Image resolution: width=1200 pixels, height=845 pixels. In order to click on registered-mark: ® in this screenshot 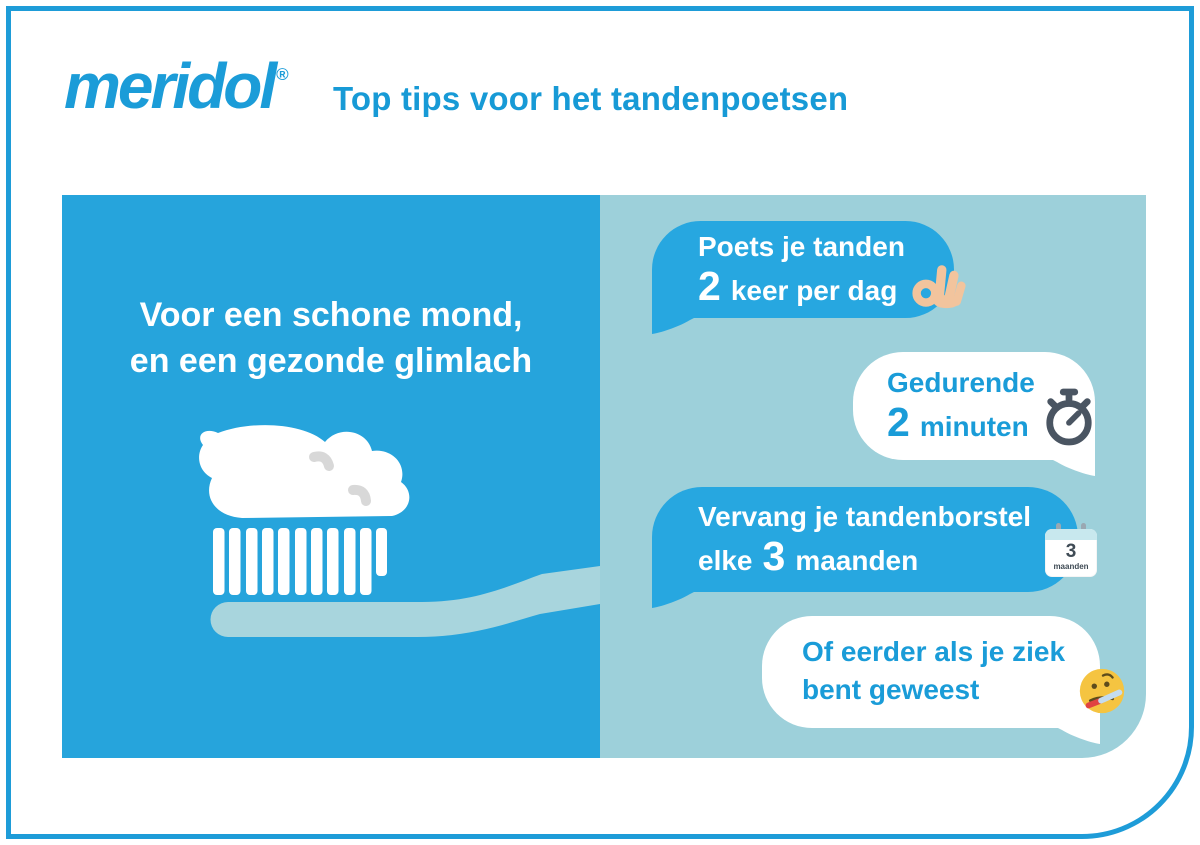, I will do `click(282, 74)`.